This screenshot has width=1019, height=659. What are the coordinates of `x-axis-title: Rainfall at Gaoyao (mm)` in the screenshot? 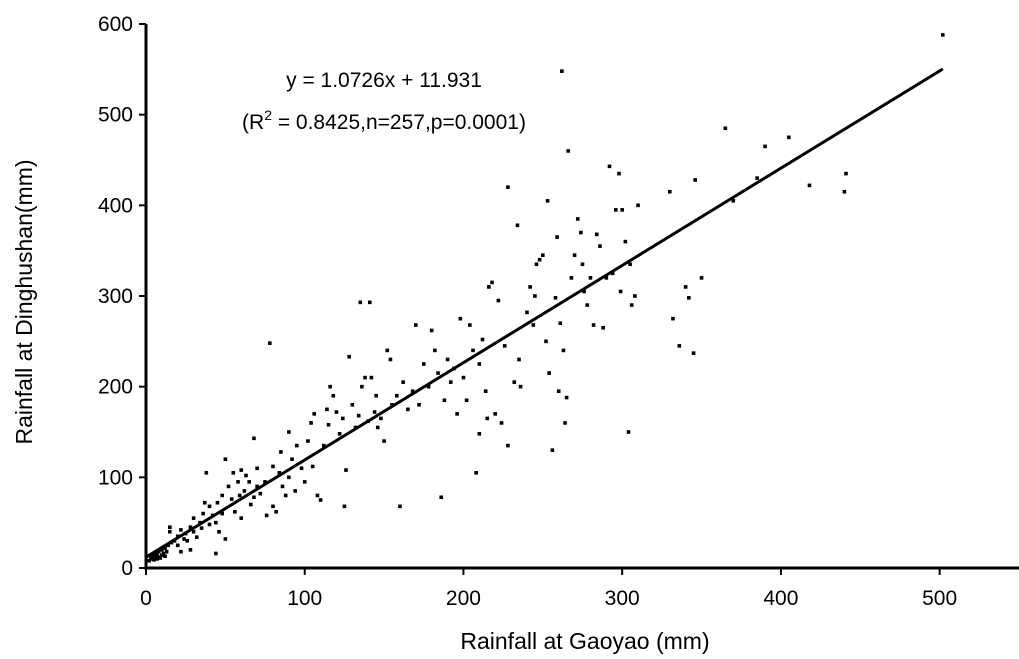 It's located at (584, 641).